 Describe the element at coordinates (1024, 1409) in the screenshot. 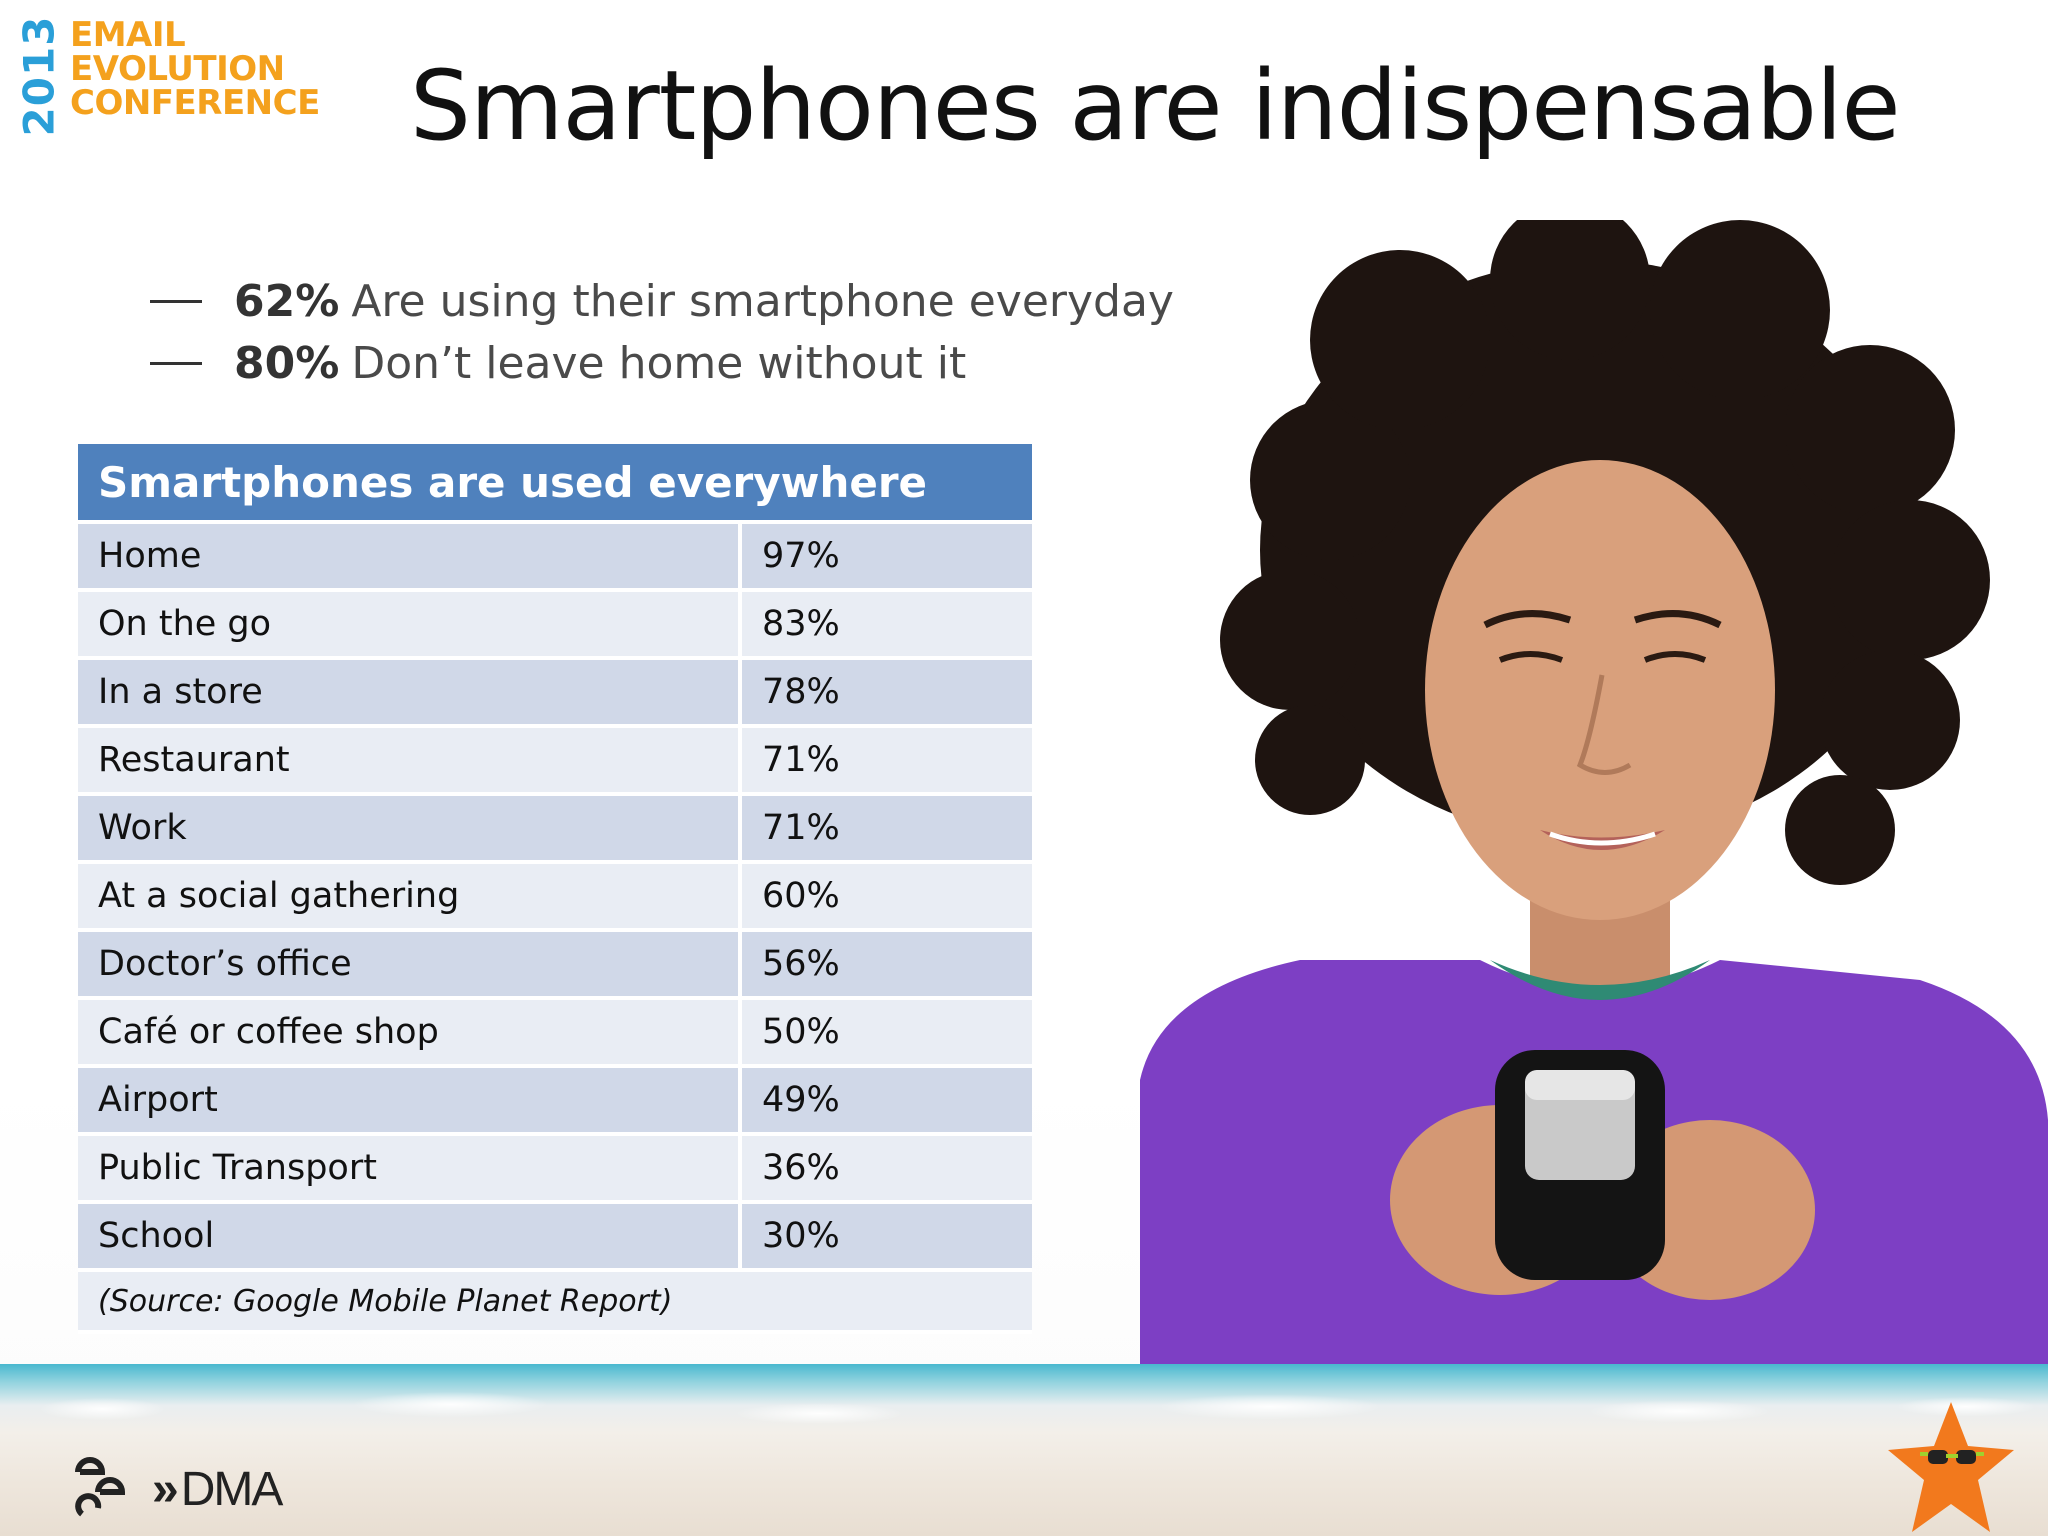

I see `wave-foam` at that location.